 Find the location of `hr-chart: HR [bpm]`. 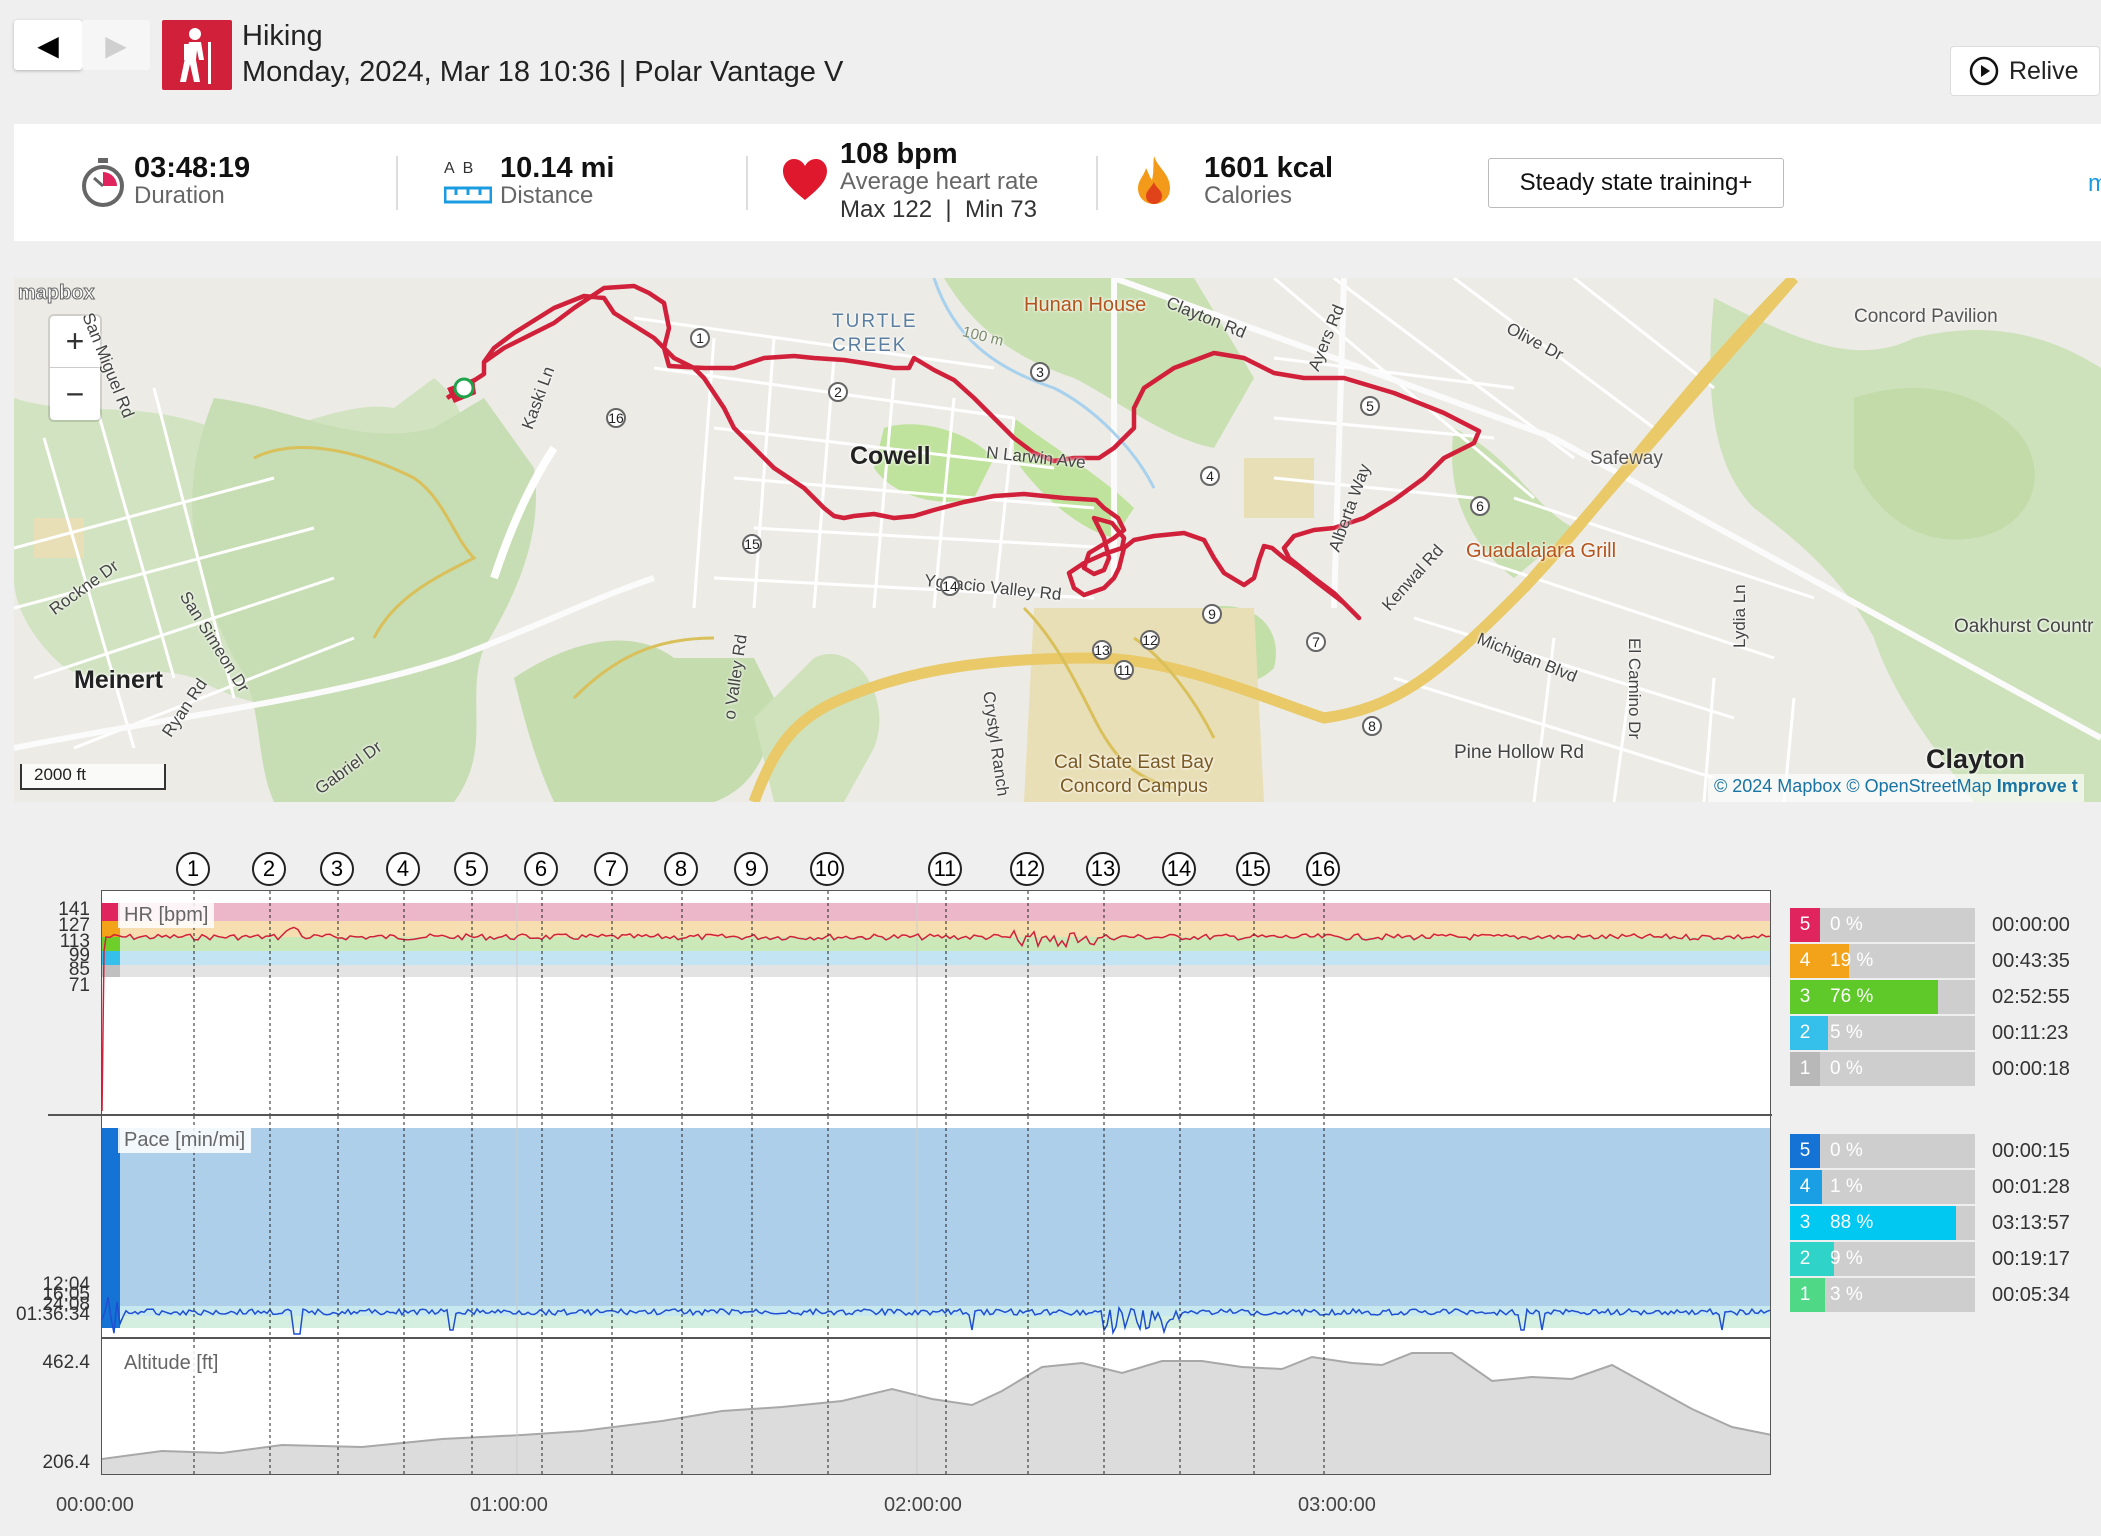

hr-chart: HR [bpm] is located at coordinates (936, 1002).